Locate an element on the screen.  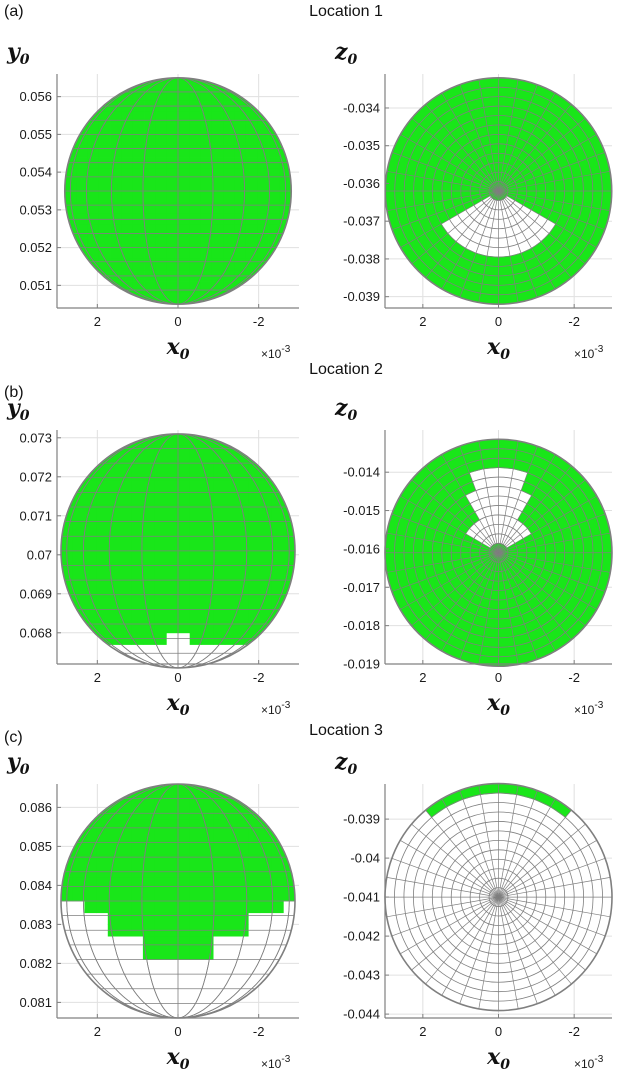
y-axis-label: y0 is located at coordinates (18, 763).